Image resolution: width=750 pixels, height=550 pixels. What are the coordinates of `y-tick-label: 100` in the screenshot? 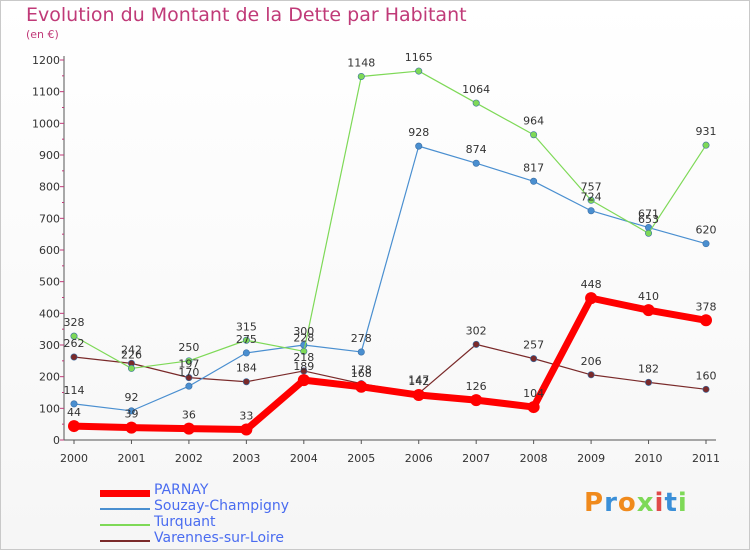 It's located at (49, 408).